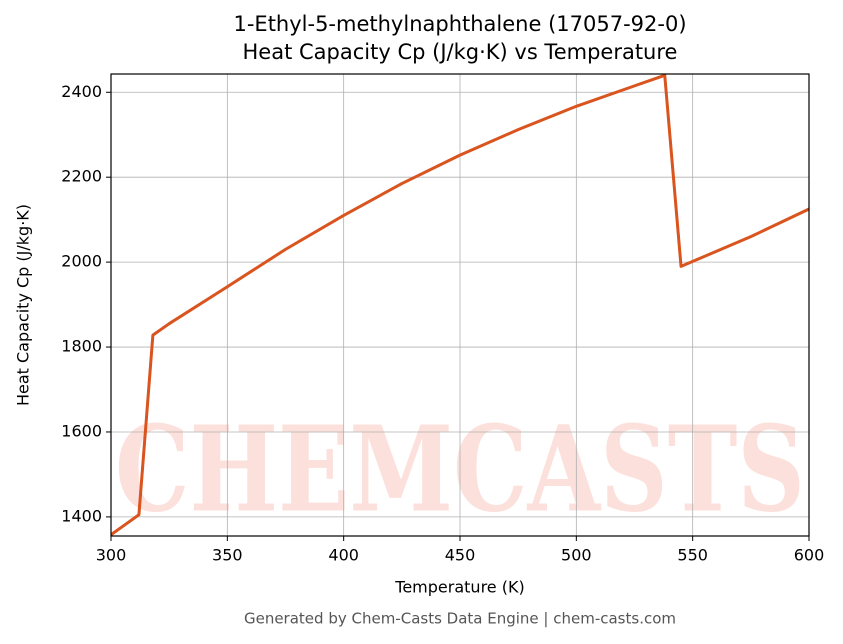 This screenshot has width=843, height=644. I want to click on x-tick-label: 600, so click(809, 555).